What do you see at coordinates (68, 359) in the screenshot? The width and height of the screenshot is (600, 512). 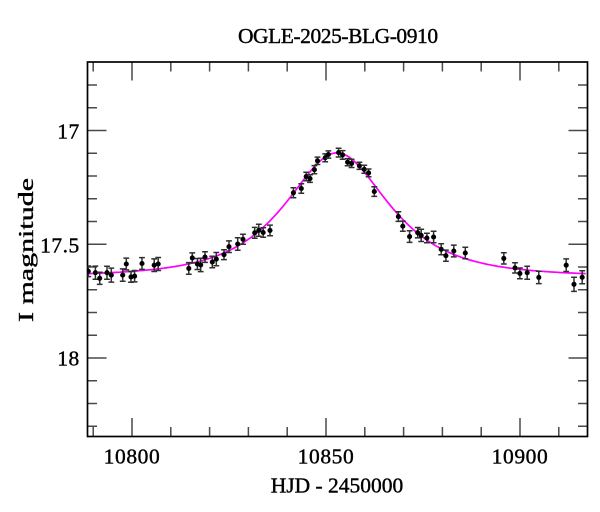 I see `svg-text: 18` at bounding box center [68, 359].